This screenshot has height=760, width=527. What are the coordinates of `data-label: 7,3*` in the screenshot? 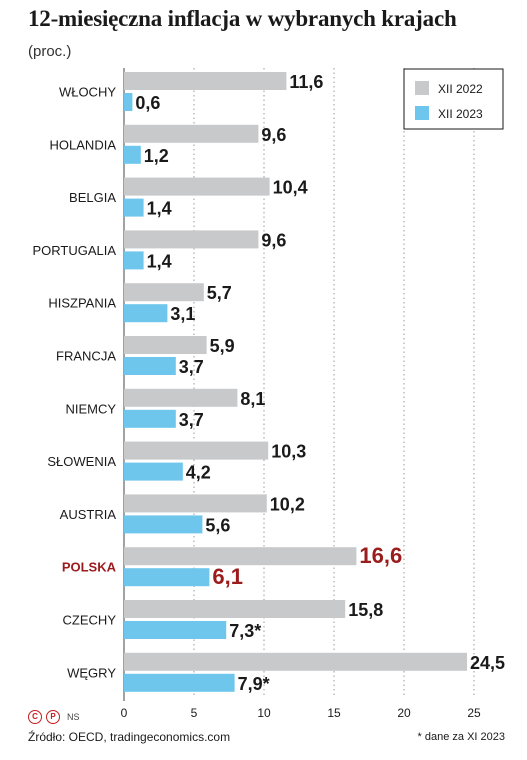 It's located at (245, 631).